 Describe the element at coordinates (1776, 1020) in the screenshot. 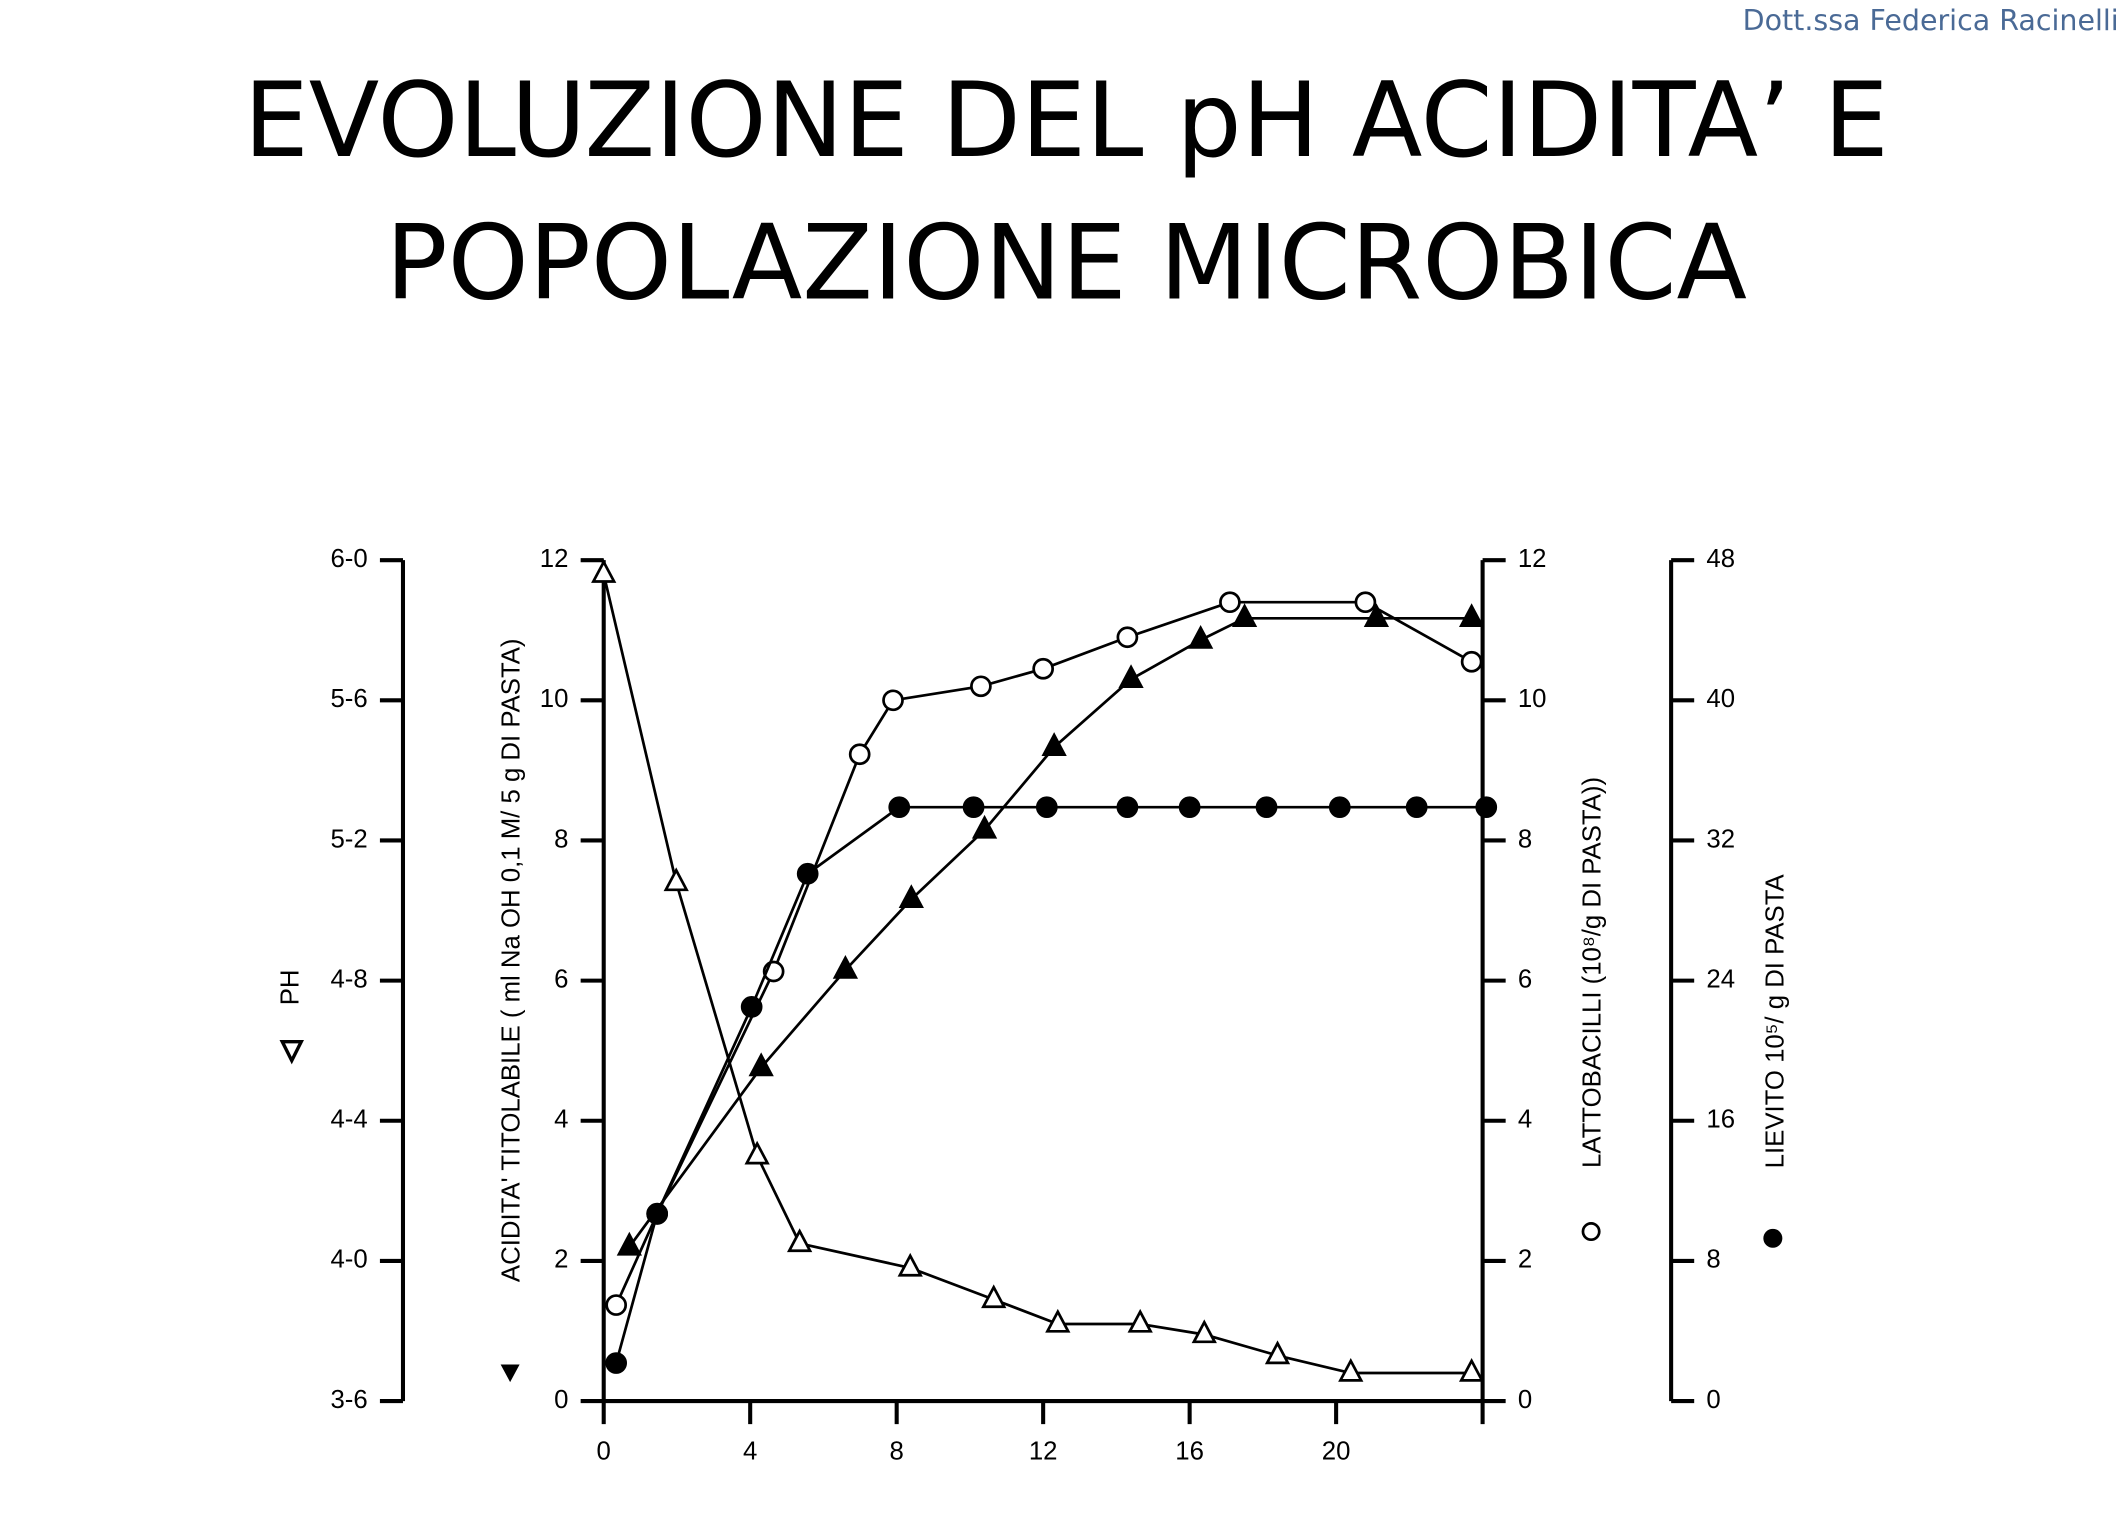

I see `axis-label: LIEVITO 10⁵/ g DI PASTA` at that location.